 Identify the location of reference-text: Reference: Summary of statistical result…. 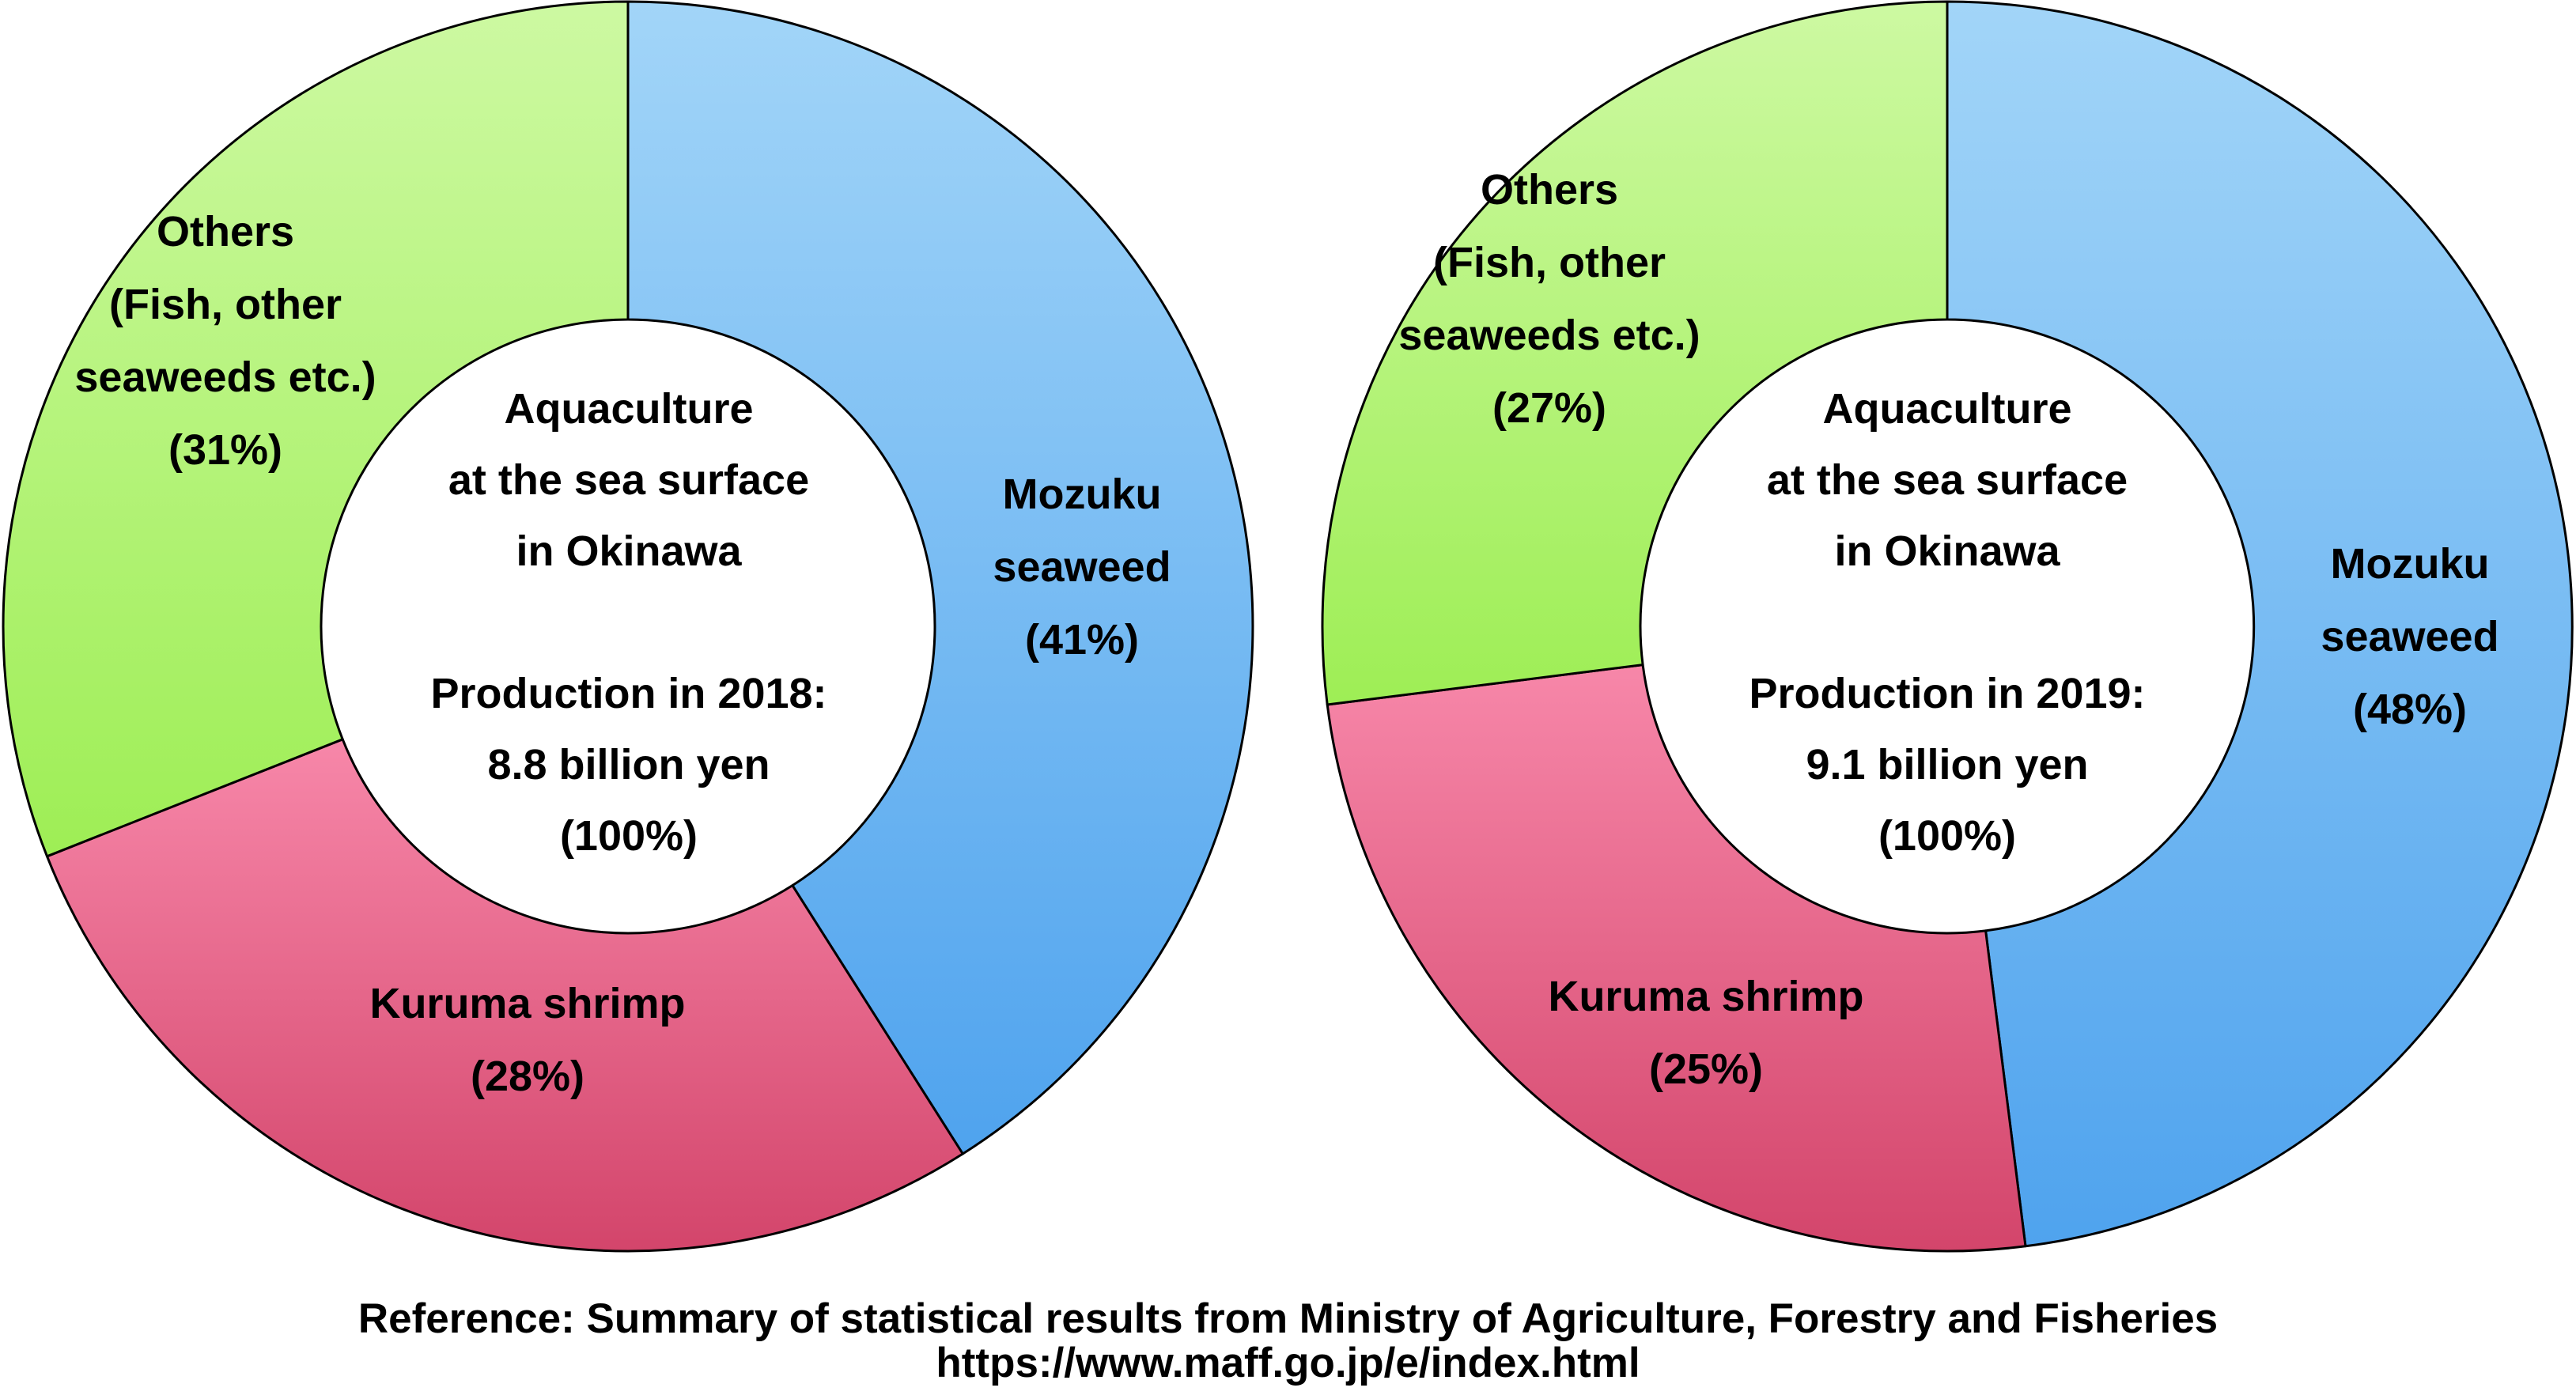
(1288, 1318).